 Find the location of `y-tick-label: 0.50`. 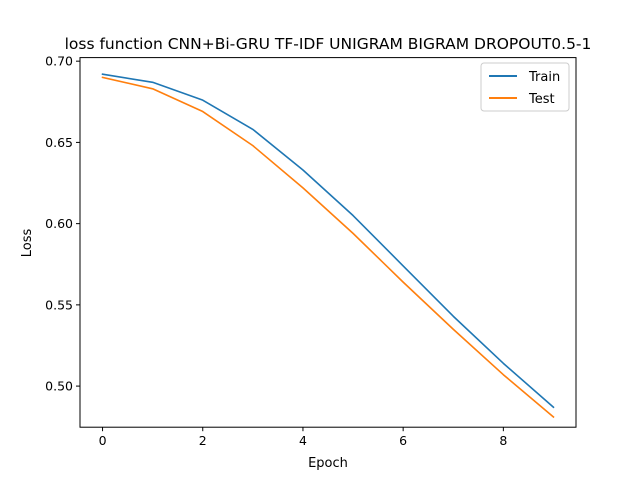

y-tick-label: 0.50 is located at coordinates (59, 386).